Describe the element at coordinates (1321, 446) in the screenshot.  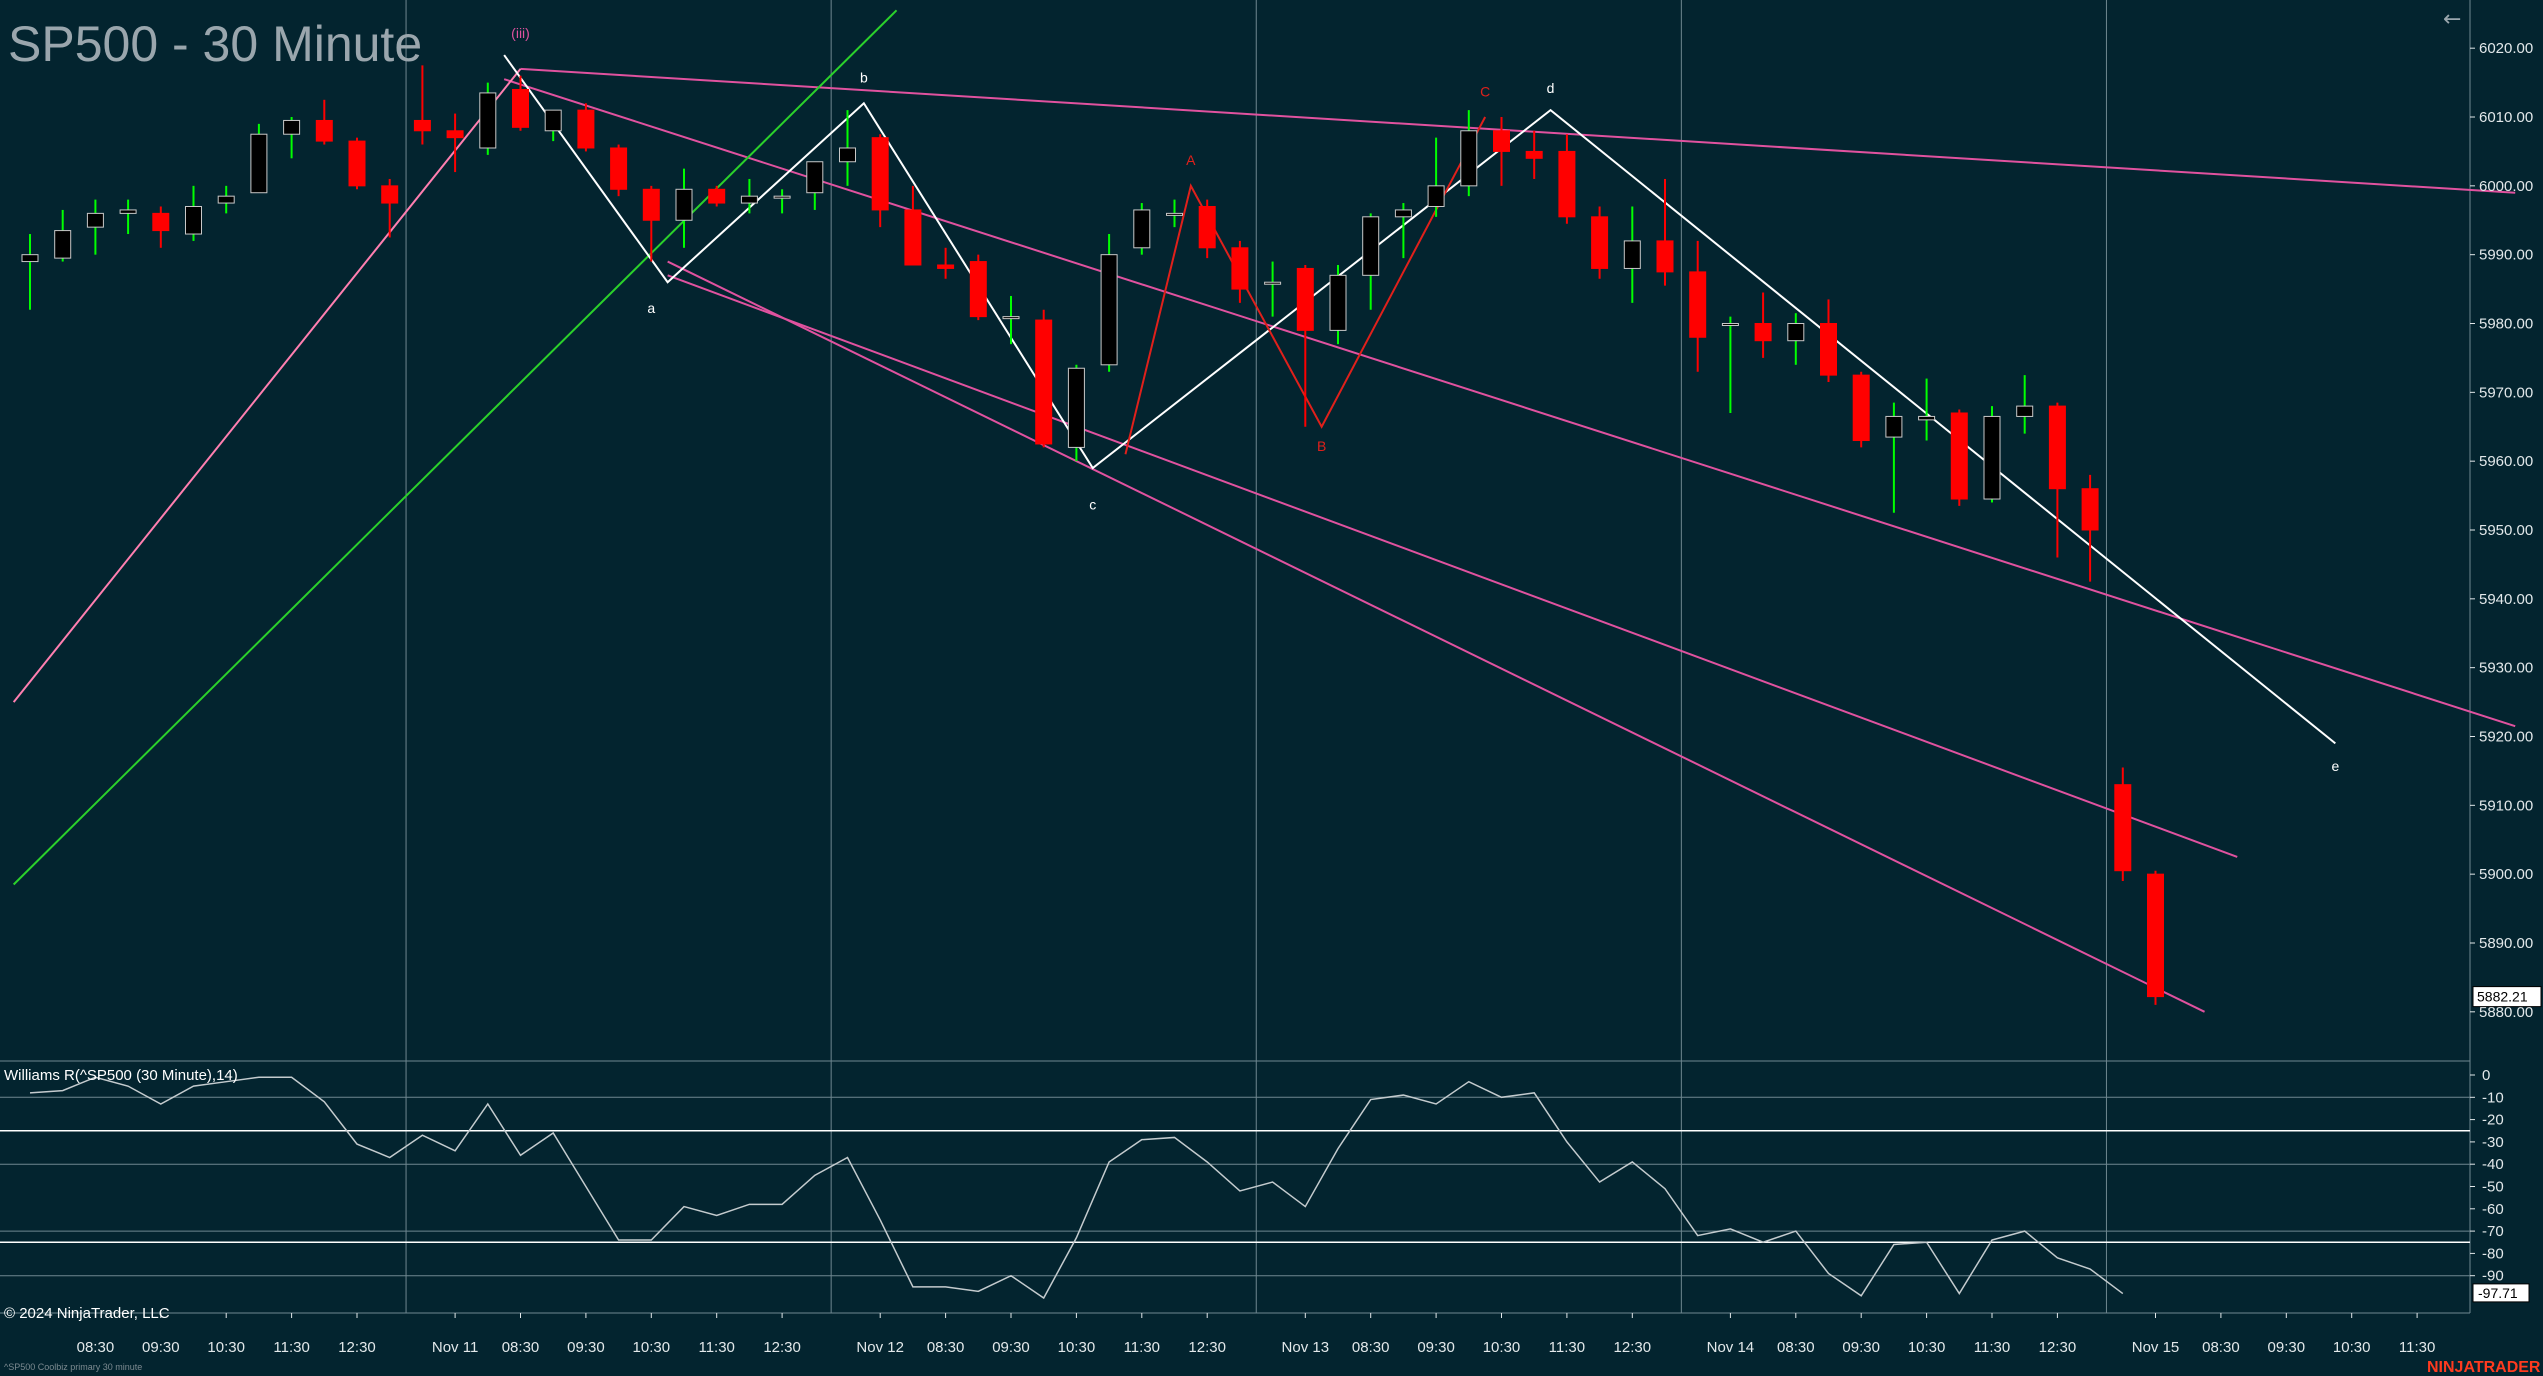
I see `wave-label: B` at that location.